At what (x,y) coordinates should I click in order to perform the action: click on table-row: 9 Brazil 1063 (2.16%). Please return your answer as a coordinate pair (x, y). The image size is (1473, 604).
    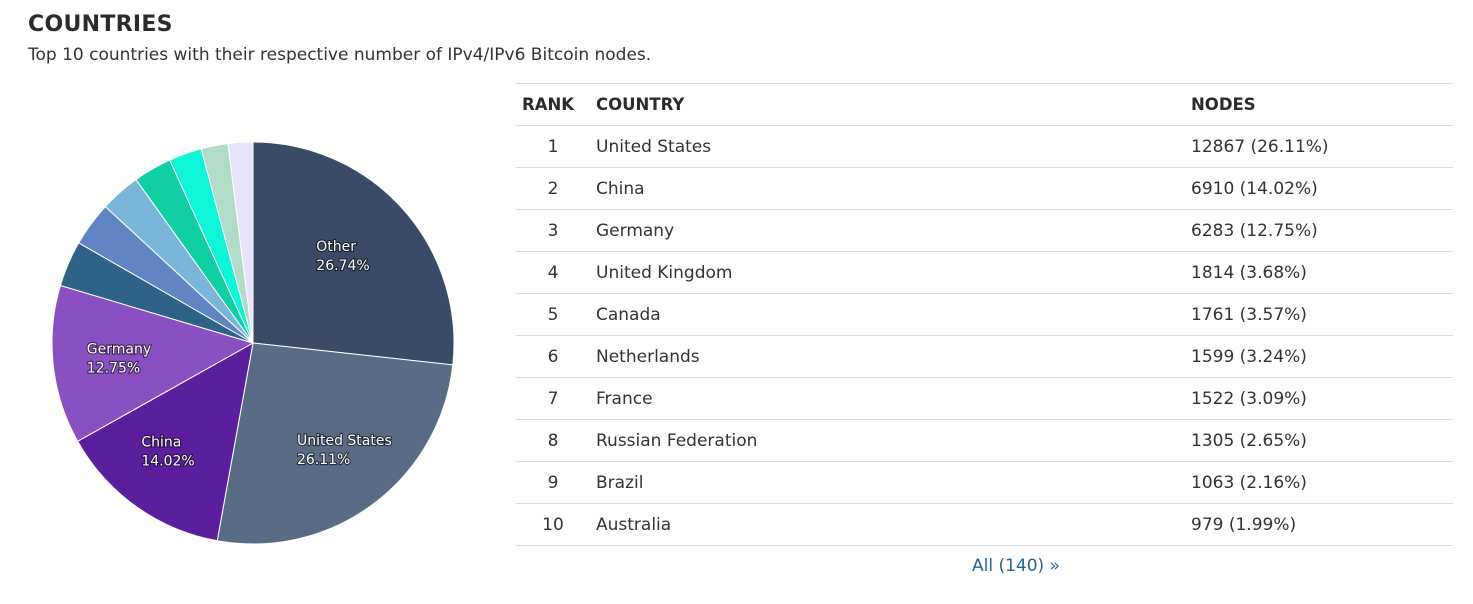
    Looking at the image, I should click on (984, 482).